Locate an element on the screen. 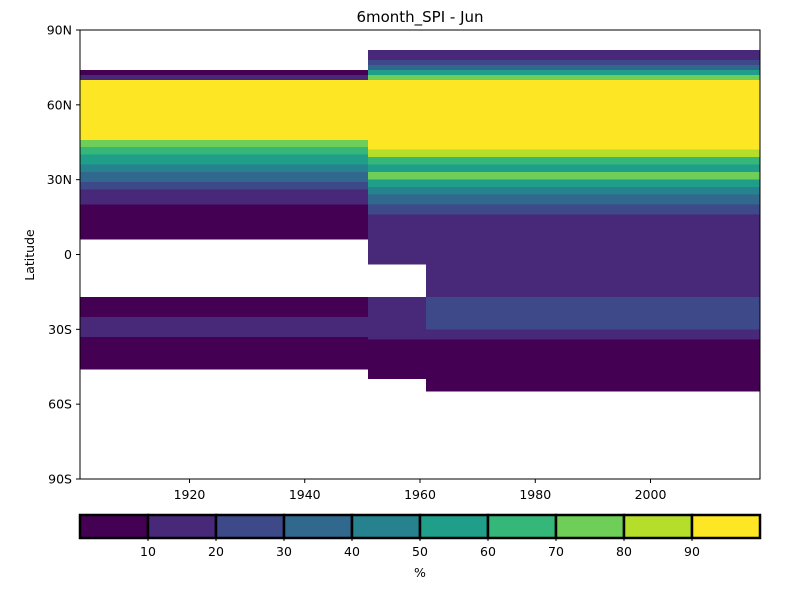 The image size is (800, 600). x-tick-label-1980: 1980 is located at coordinates (535, 494).